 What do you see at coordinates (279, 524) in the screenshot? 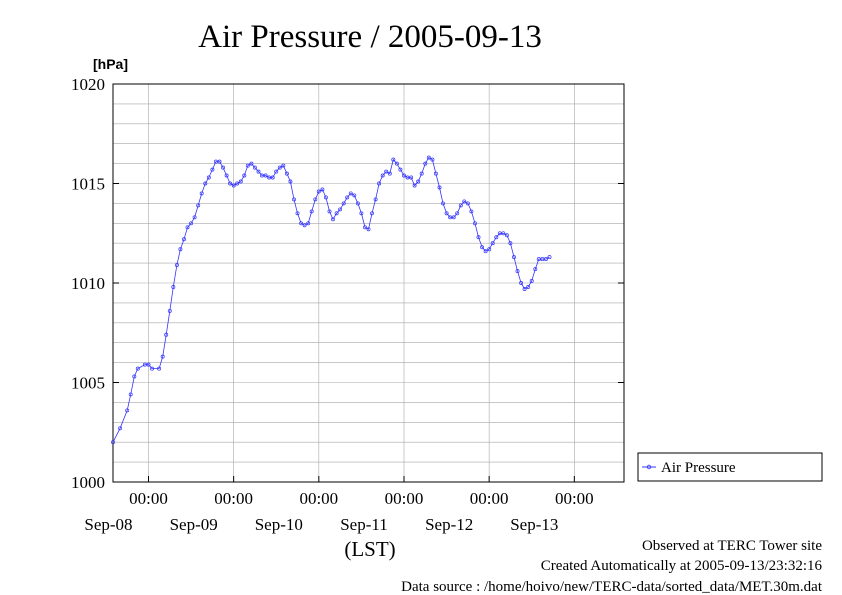
I see `x-tick-date-label: Sep-10` at bounding box center [279, 524].